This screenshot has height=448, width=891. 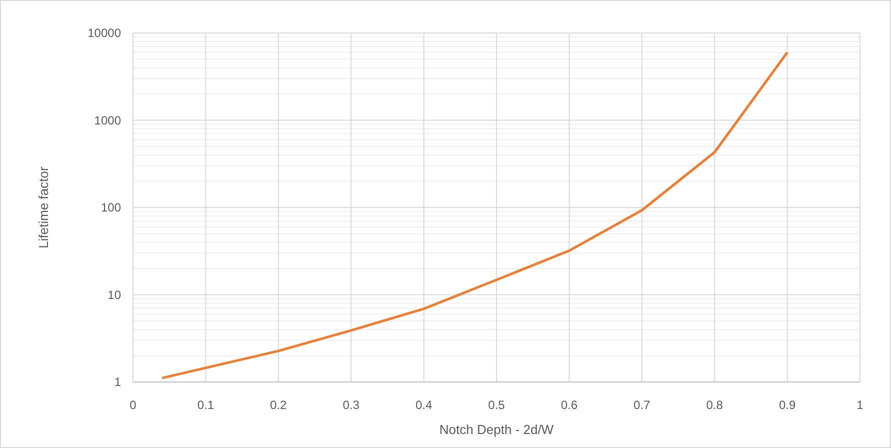 I want to click on x-tick-label: 0.8, so click(x=715, y=405).